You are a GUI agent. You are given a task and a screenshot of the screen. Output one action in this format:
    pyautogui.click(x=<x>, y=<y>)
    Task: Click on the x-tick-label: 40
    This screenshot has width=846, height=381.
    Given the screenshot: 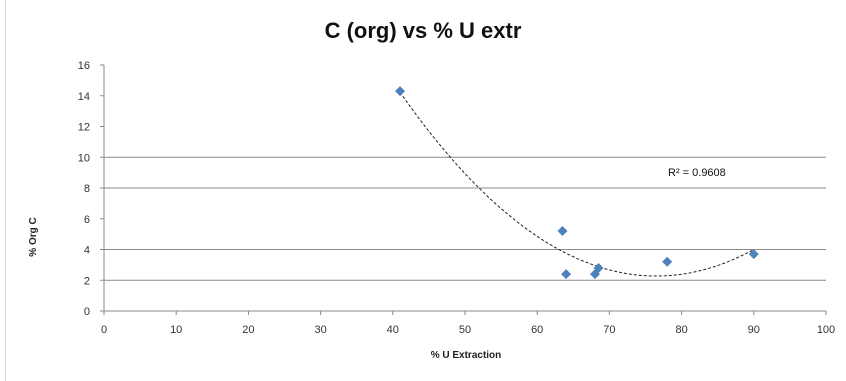 What is the action you would take?
    pyautogui.click(x=393, y=330)
    